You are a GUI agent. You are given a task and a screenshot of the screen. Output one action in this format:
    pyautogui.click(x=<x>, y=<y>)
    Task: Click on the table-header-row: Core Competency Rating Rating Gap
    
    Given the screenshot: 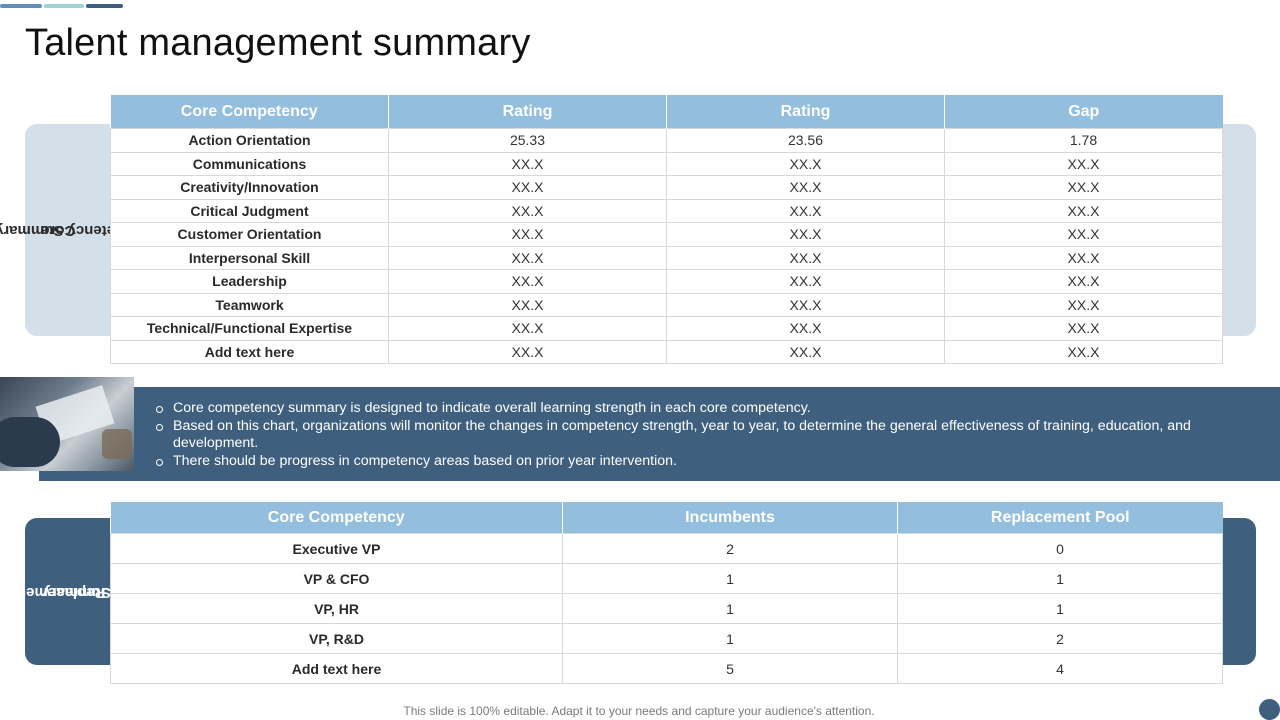 What is the action you would take?
    pyautogui.click(x=666, y=112)
    